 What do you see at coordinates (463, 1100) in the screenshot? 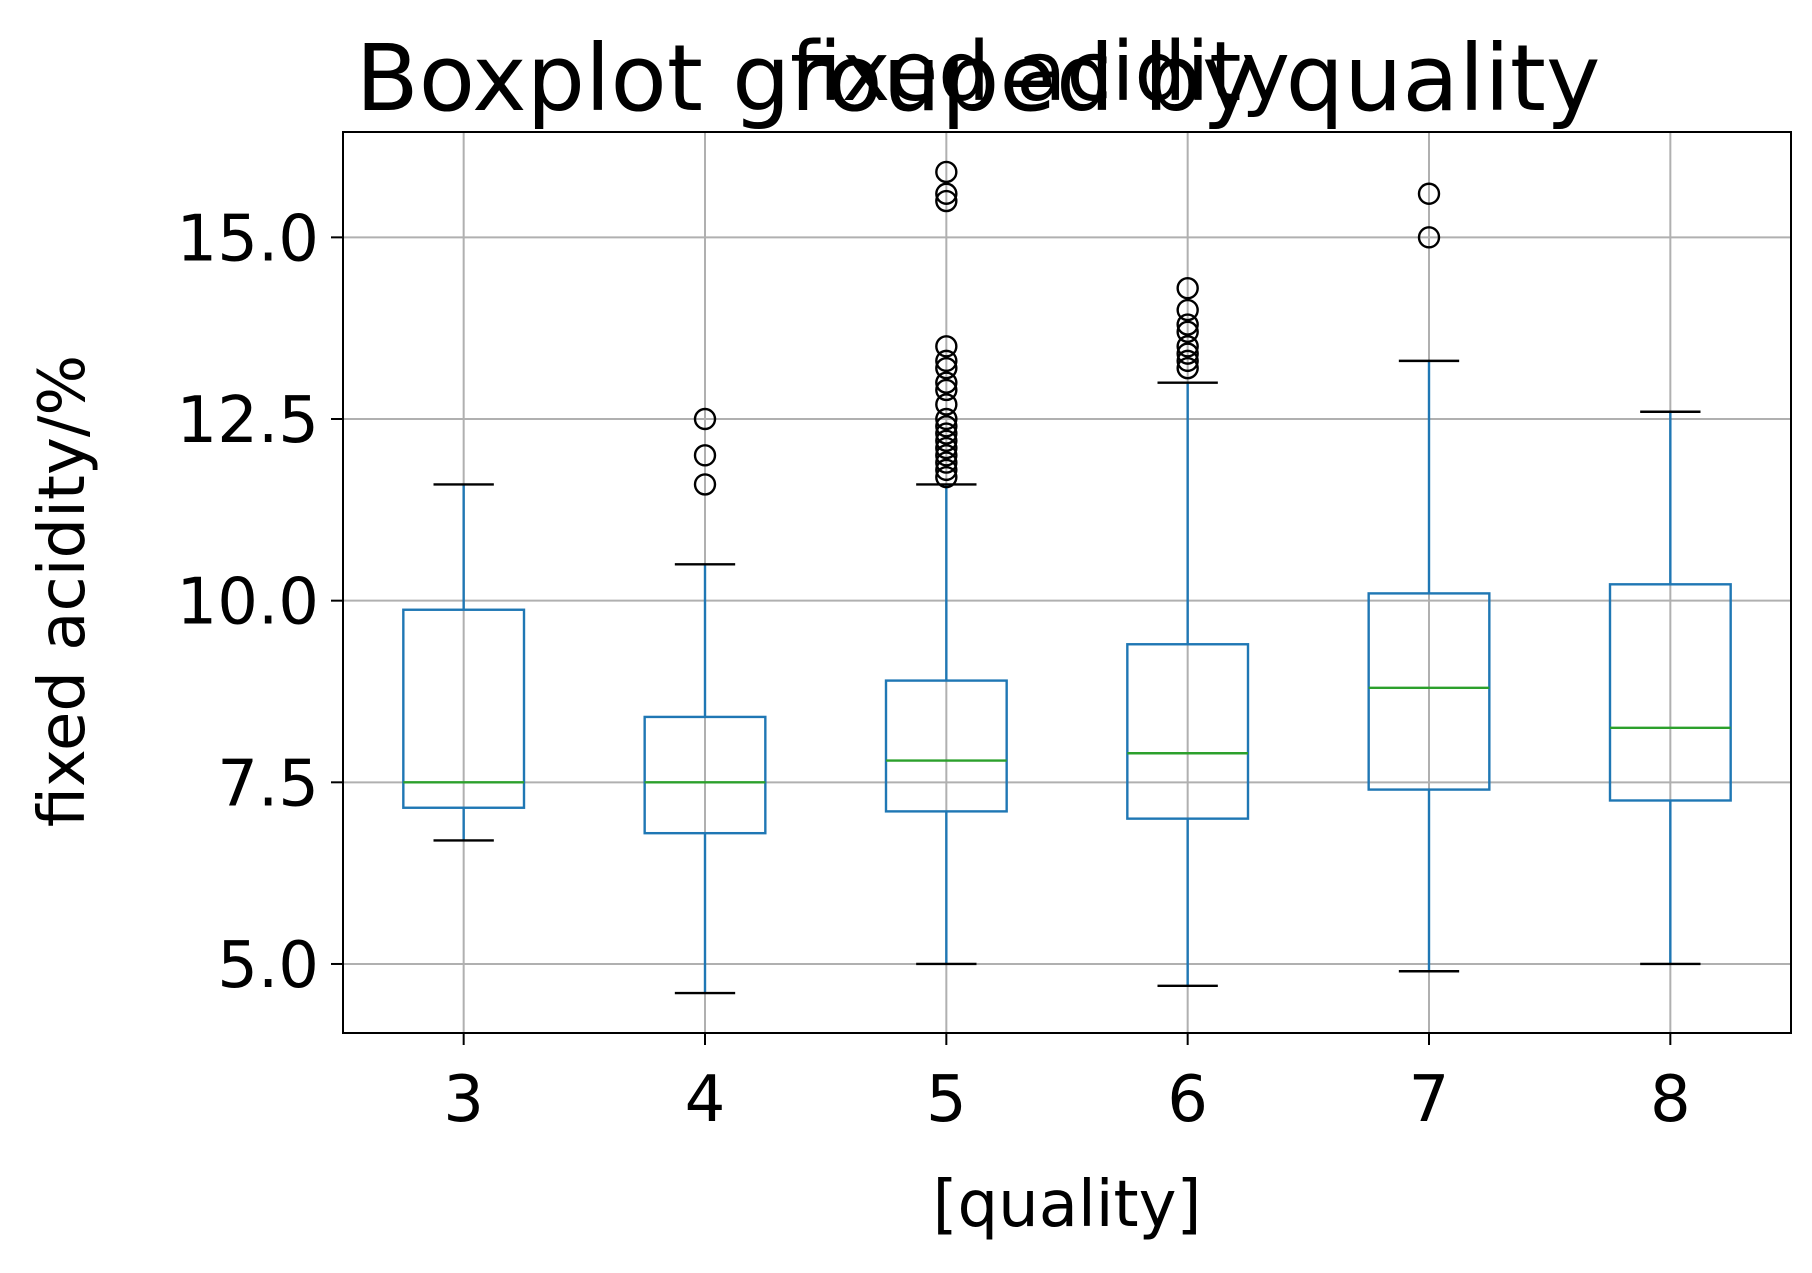
I see `x-tick-label: 3` at bounding box center [463, 1100].